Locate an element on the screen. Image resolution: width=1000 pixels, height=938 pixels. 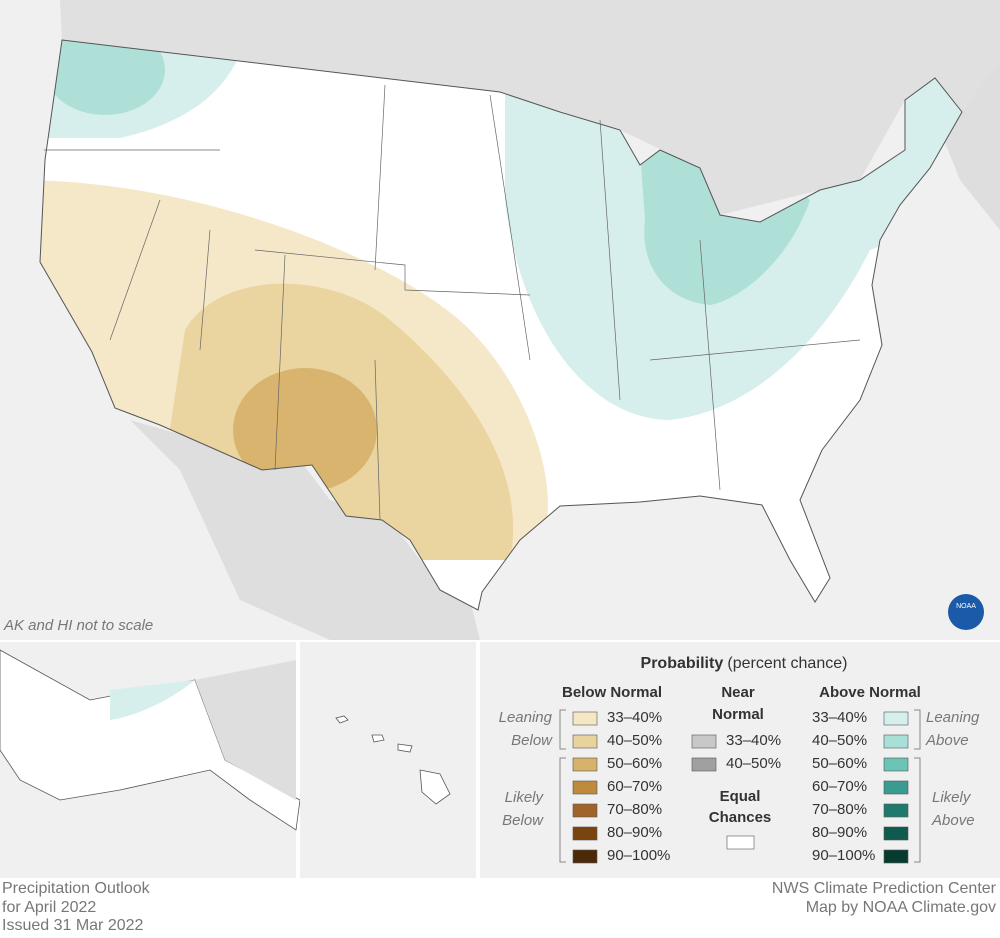
below-50-area is located at coordinates (305, 430).